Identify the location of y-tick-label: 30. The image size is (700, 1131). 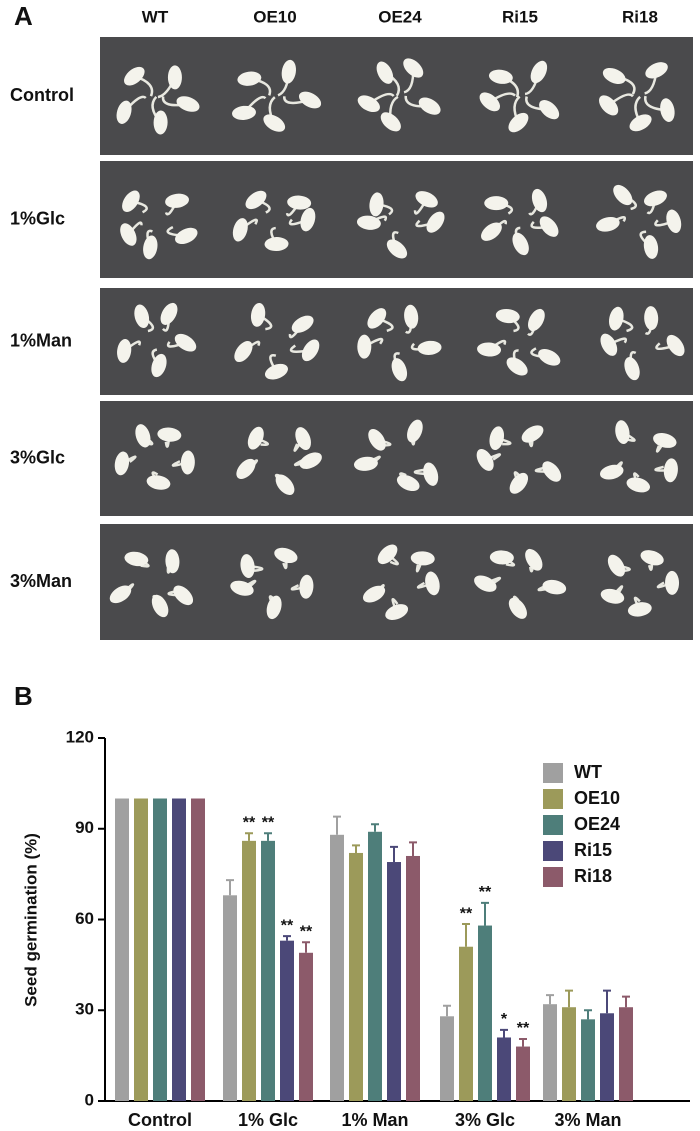
(84, 1009).